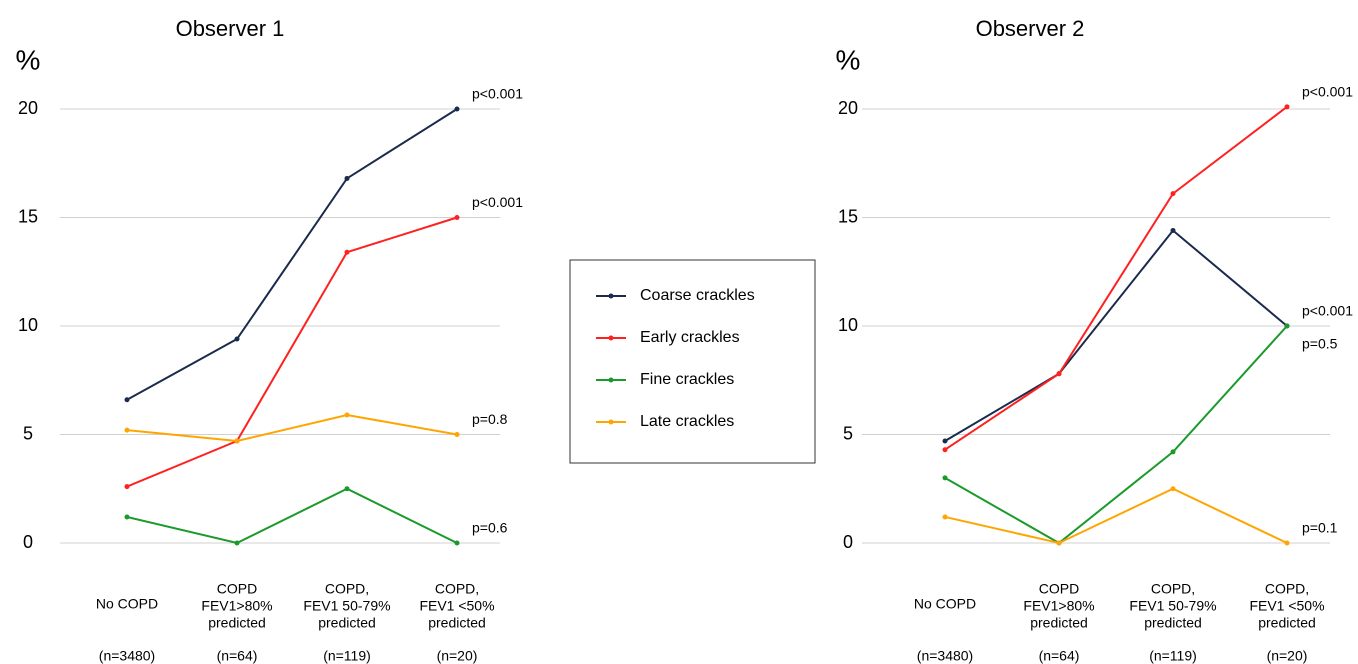  What do you see at coordinates (690, 337) in the screenshot?
I see `legend-label: Early crackles` at bounding box center [690, 337].